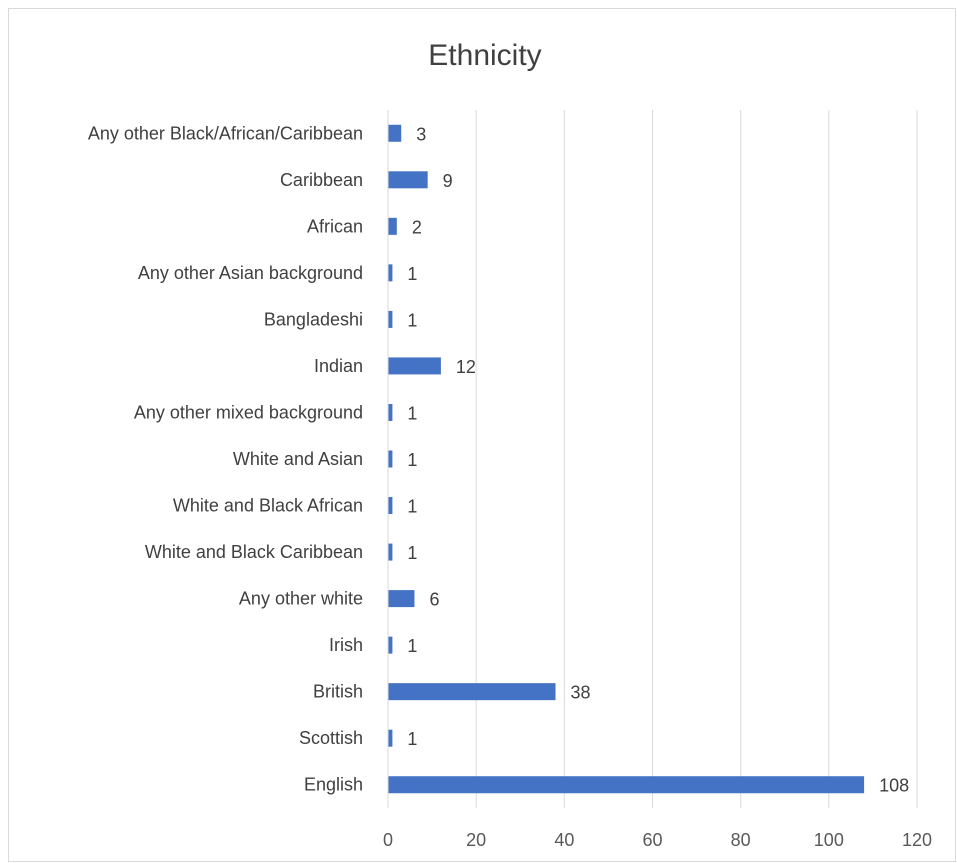 The height and width of the screenshot is (863, 957). I want to click on category-label: Bangladeshi, so click(313, 319).